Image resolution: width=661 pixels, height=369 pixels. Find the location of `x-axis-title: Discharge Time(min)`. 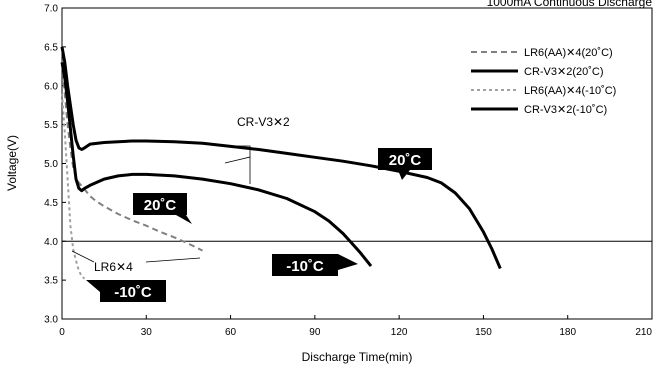

x-axis-title: Discharge Time(min) is located at coordinates (357, 357).